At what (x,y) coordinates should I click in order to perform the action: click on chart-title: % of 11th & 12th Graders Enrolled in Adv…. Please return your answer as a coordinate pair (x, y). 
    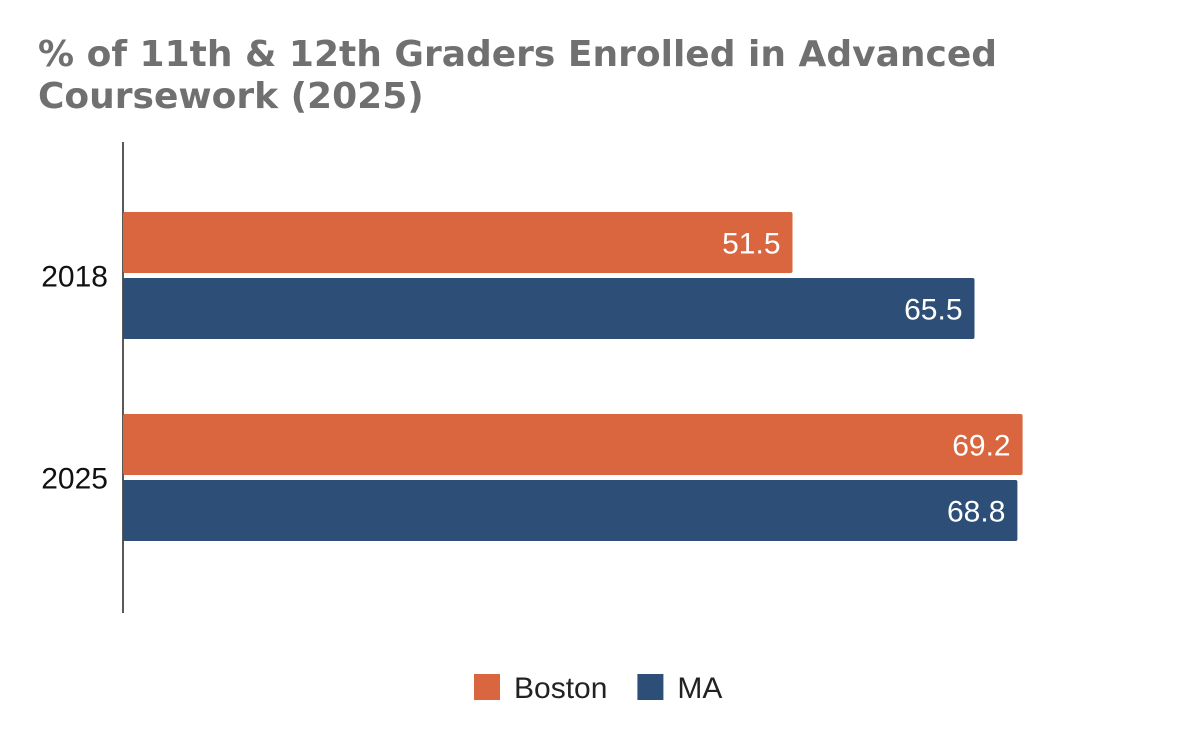
    Looking at the image, I should click on (518, 75).